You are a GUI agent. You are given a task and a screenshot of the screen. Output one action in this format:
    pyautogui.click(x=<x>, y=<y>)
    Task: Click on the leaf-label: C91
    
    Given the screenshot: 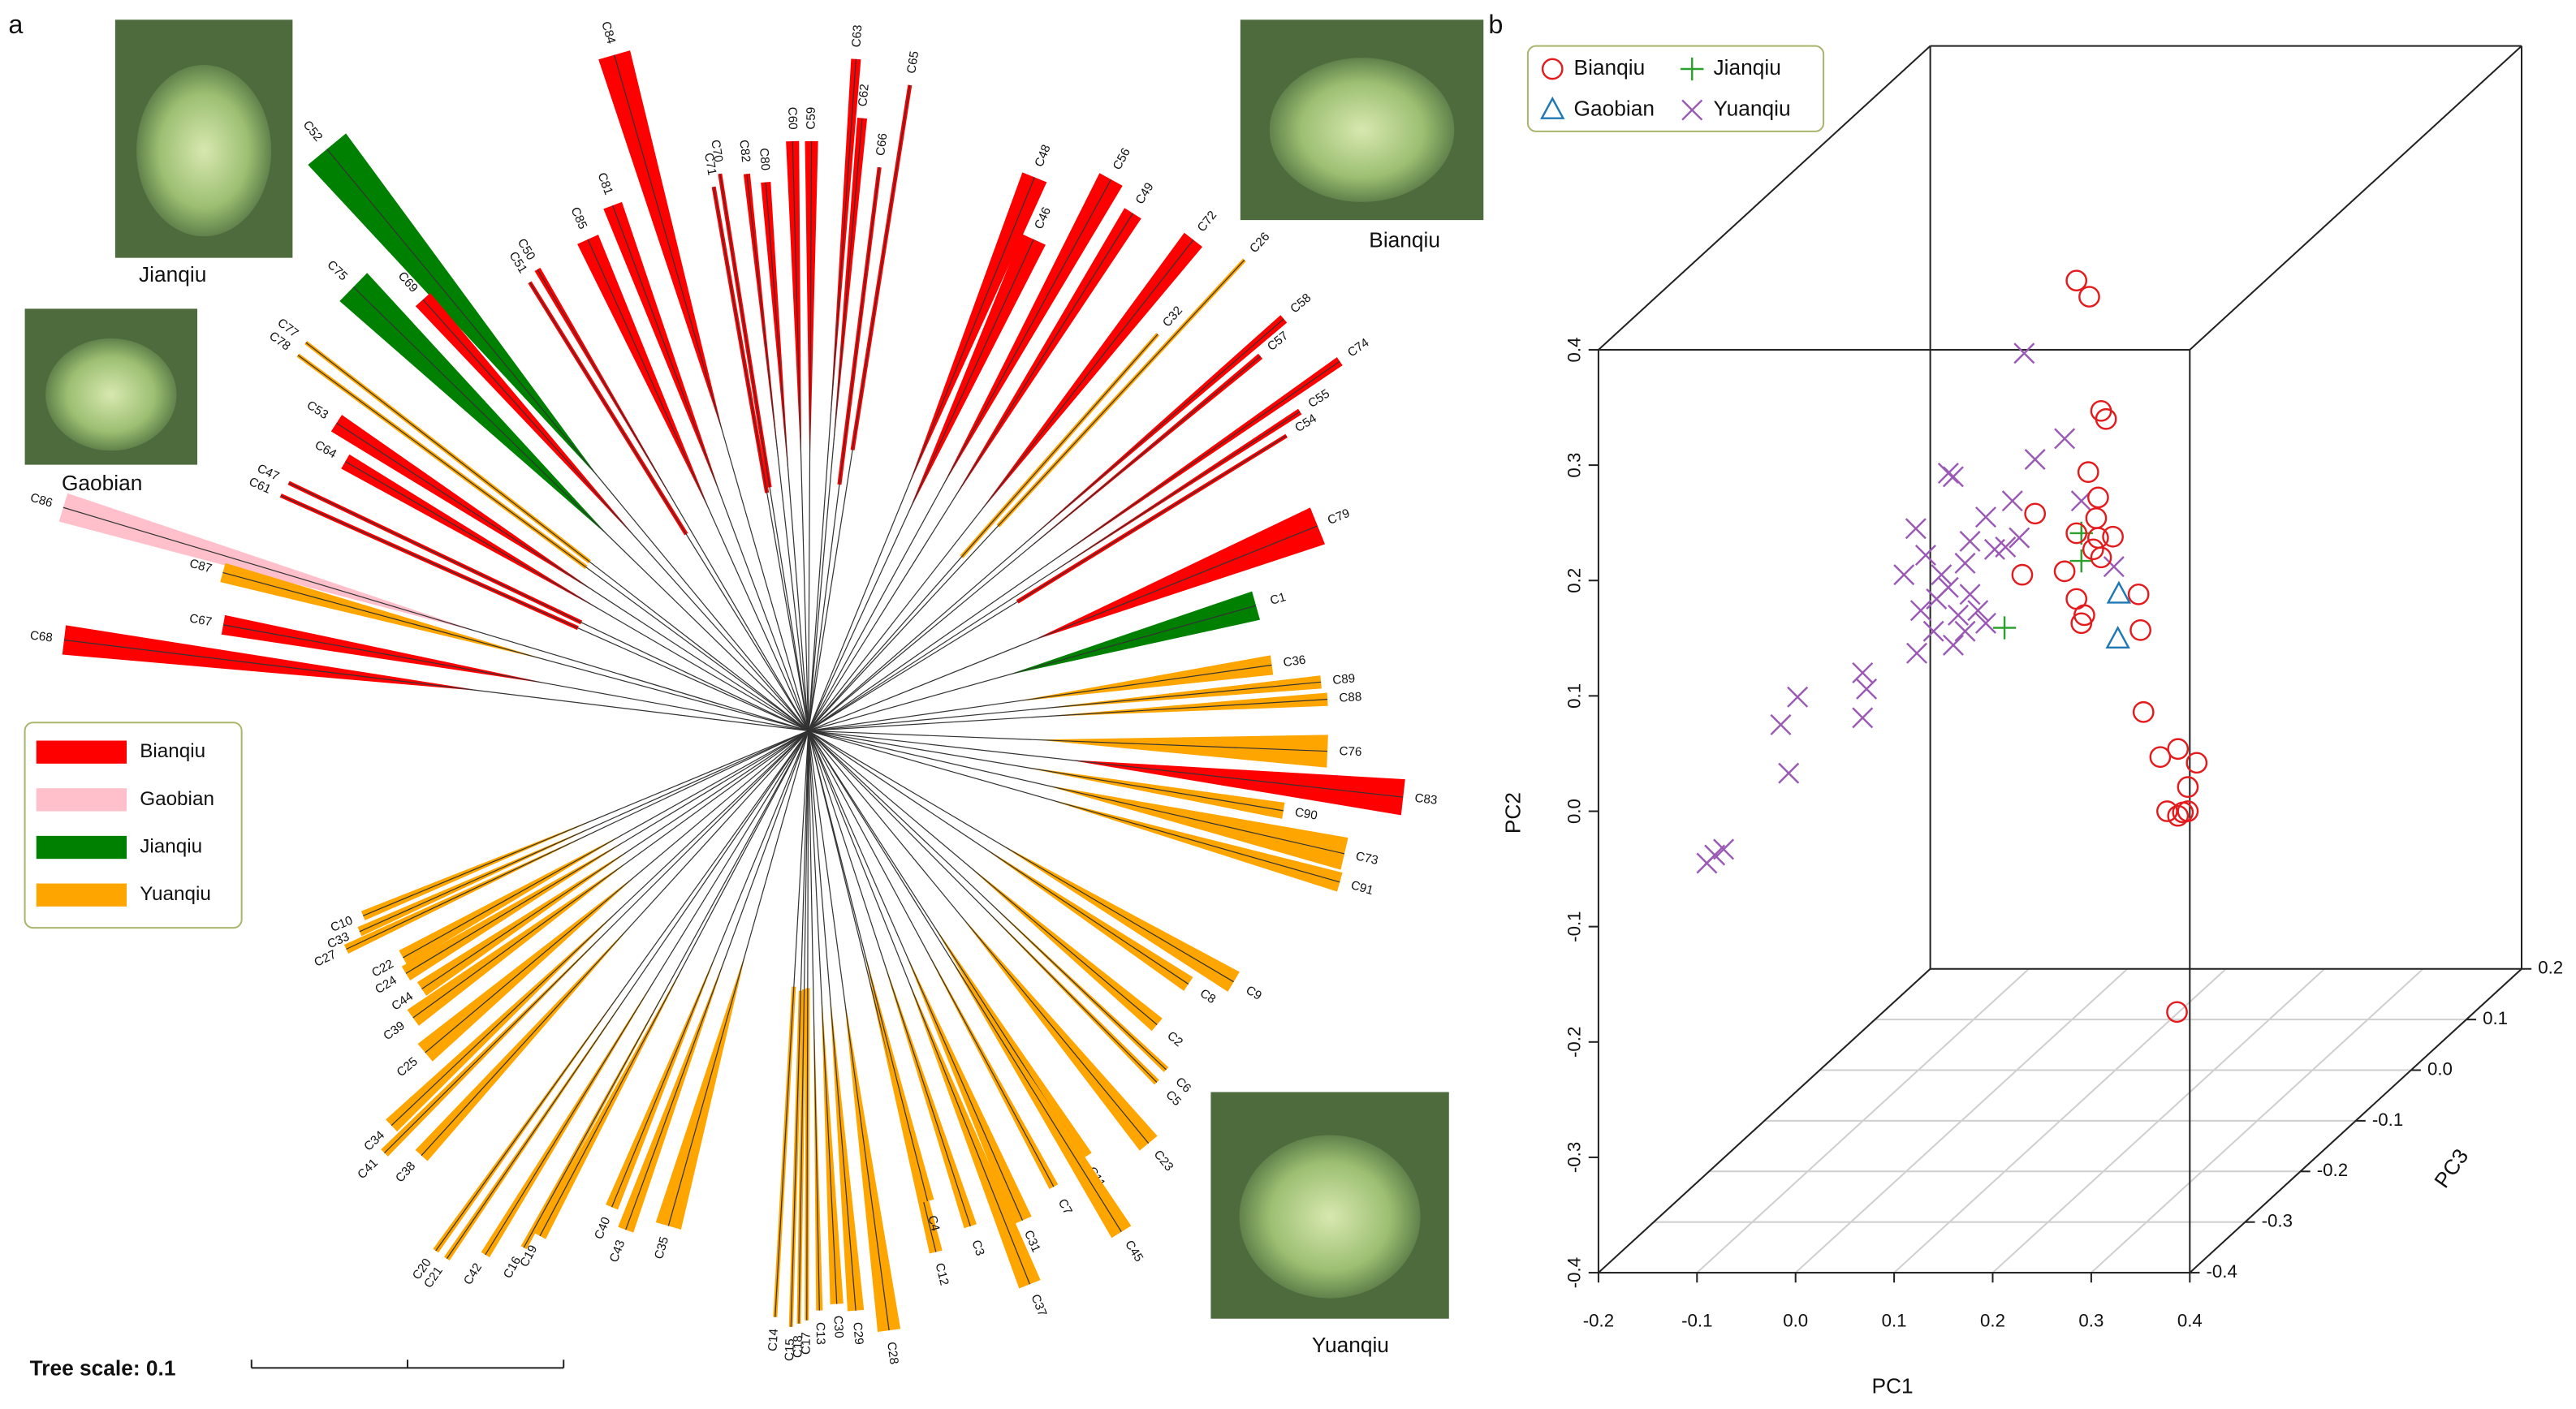 What is the action you would take?
    pyautogui.click(x=1361, y=888)
    